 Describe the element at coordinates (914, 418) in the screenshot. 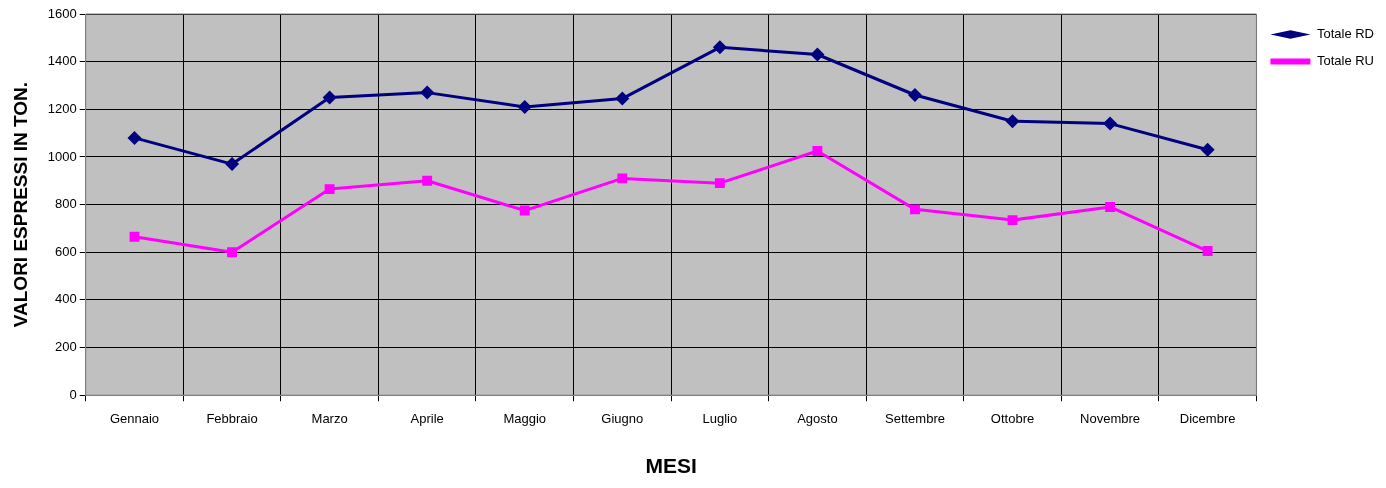

I see `x-tick-label: Settembre` at that location.